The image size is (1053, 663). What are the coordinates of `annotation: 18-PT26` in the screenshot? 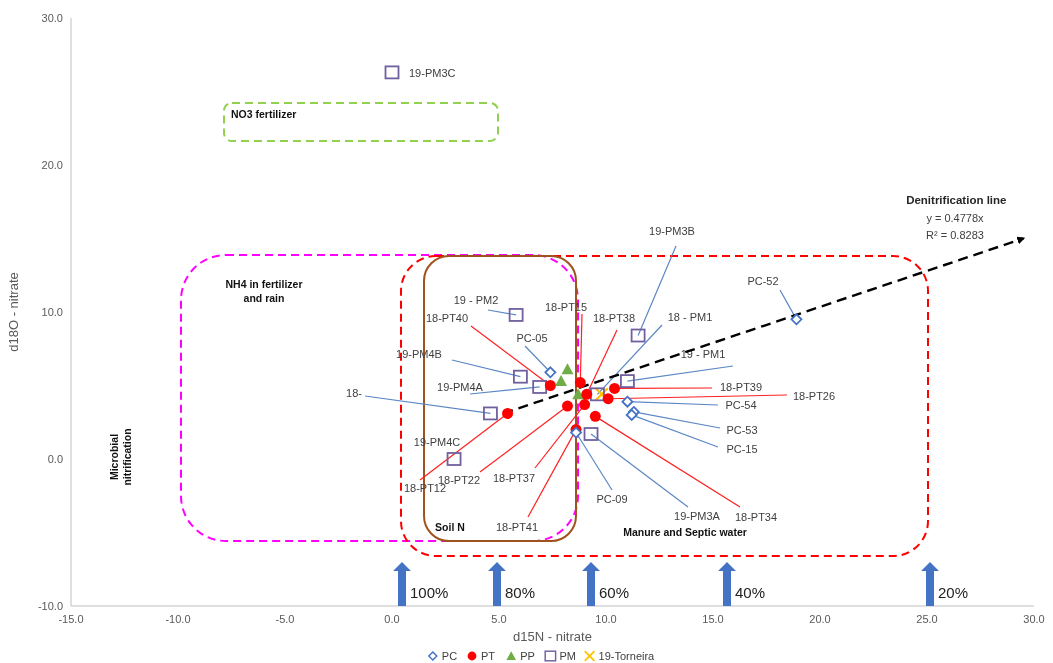 It's located at (814, 396).